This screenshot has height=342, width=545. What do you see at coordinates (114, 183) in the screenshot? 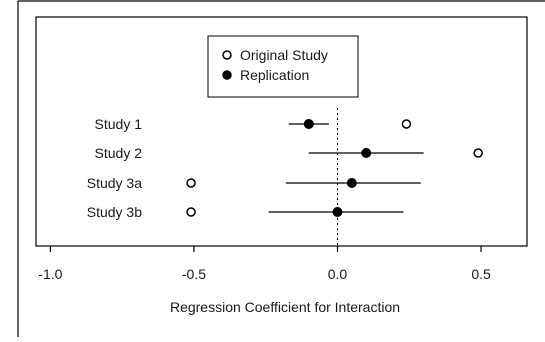
I see `category-label: Study 3a` at bounding box center [114, 183].